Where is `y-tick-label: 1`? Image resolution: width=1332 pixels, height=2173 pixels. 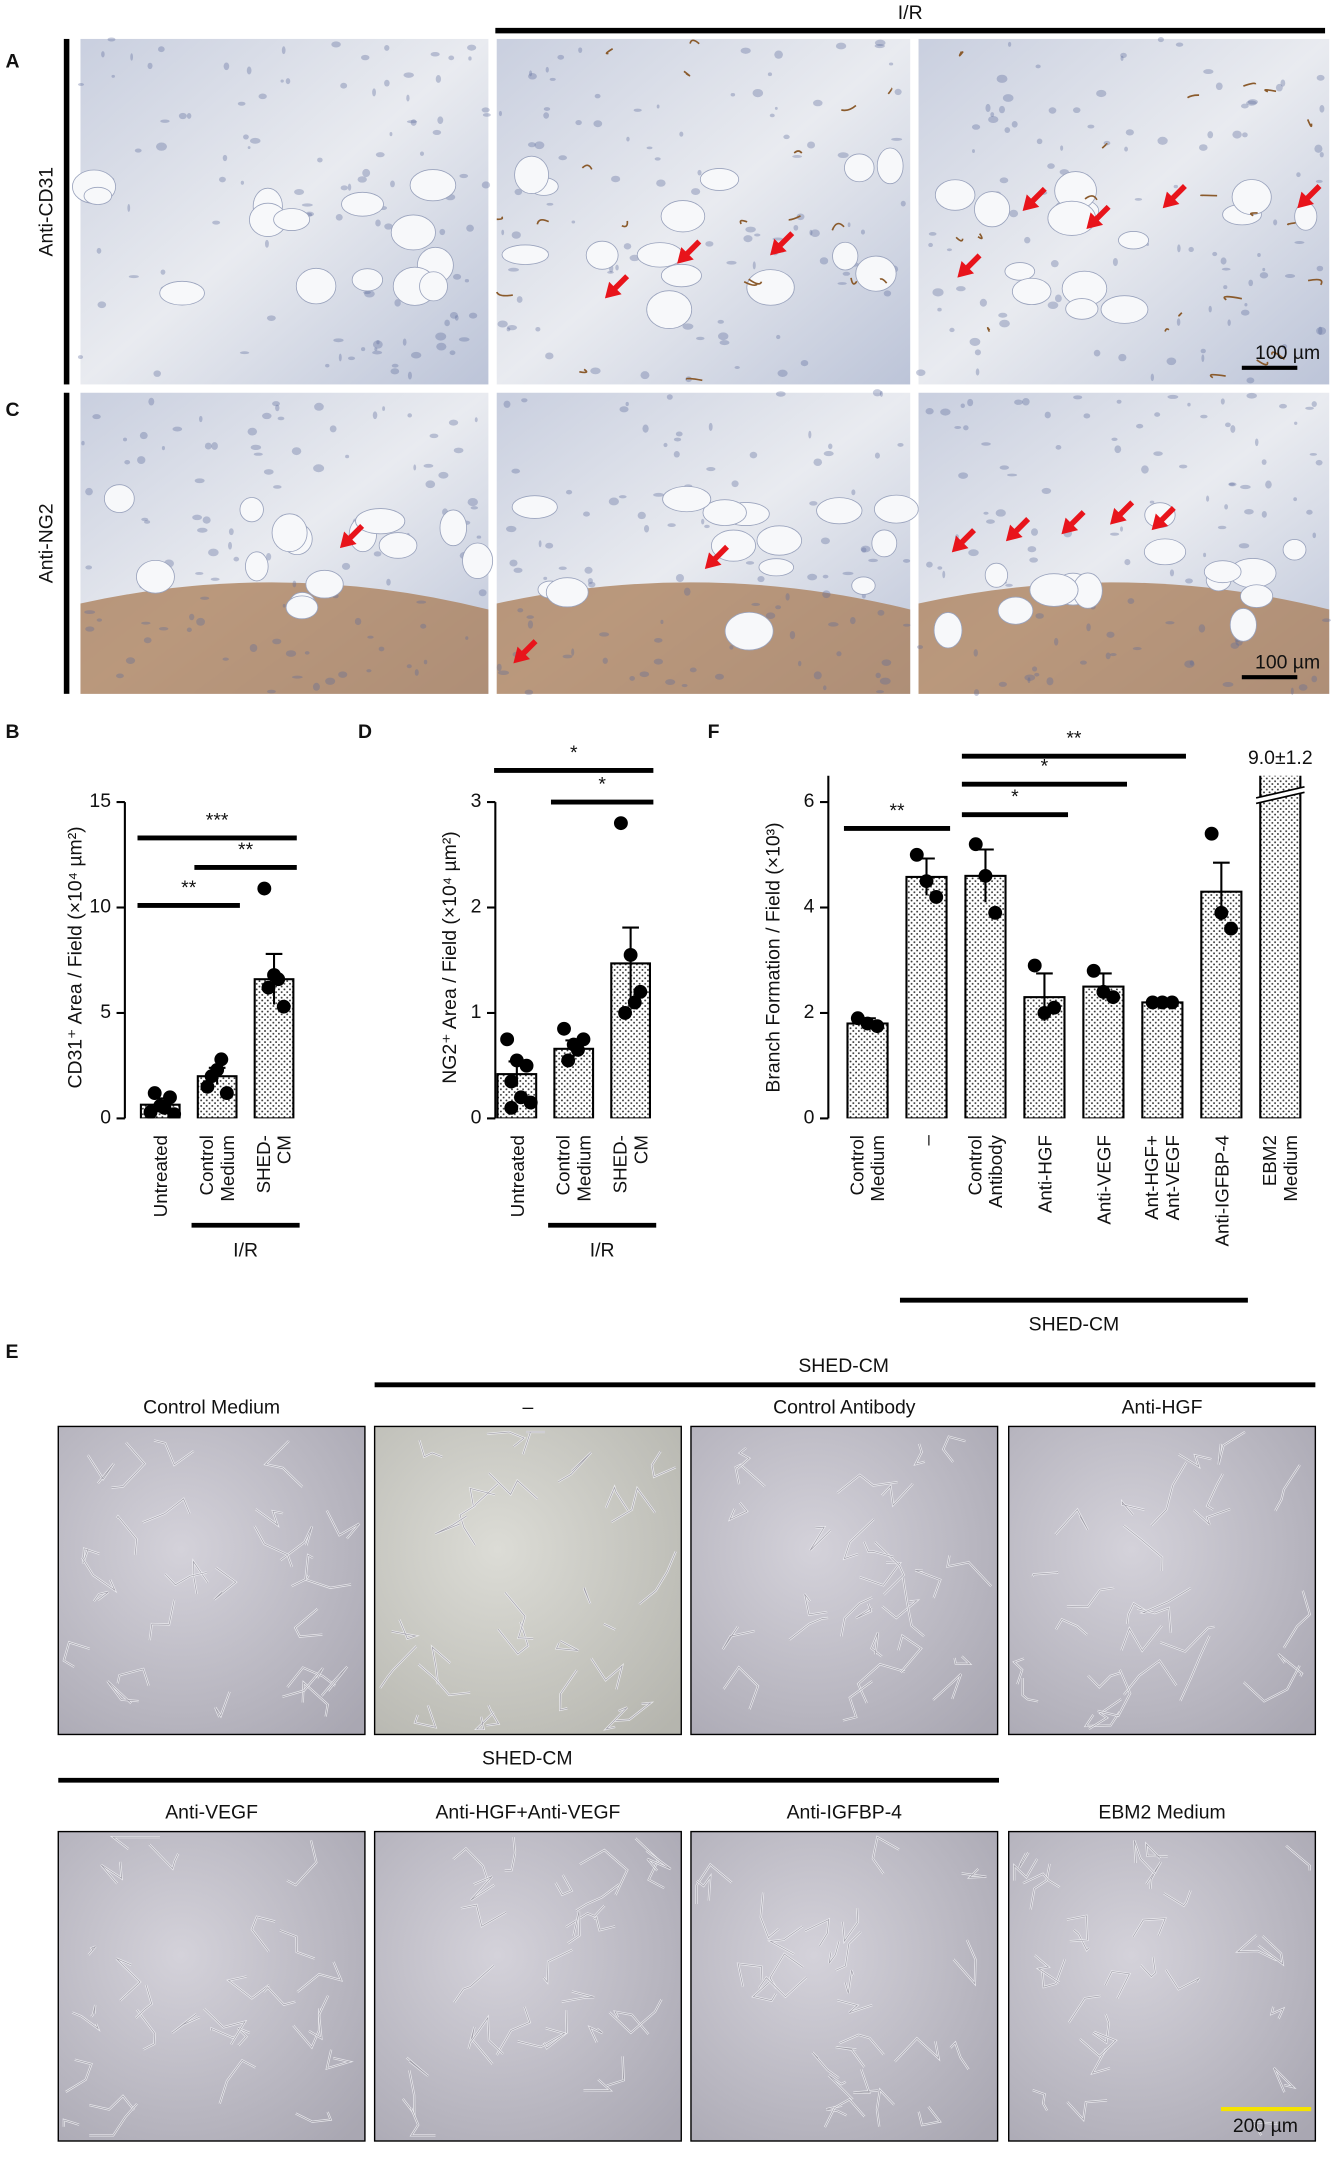 y-tick-label: 1 is located at coordinates (476, 1012).